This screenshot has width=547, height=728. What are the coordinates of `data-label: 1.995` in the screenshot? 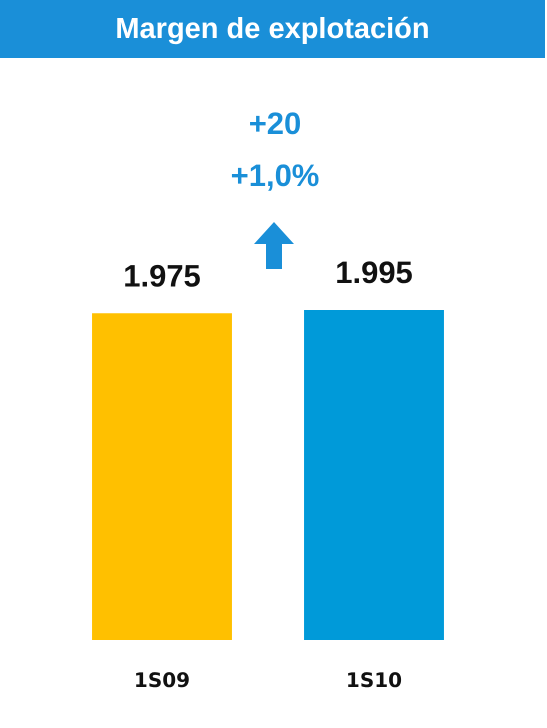 It's located at (374, 272).